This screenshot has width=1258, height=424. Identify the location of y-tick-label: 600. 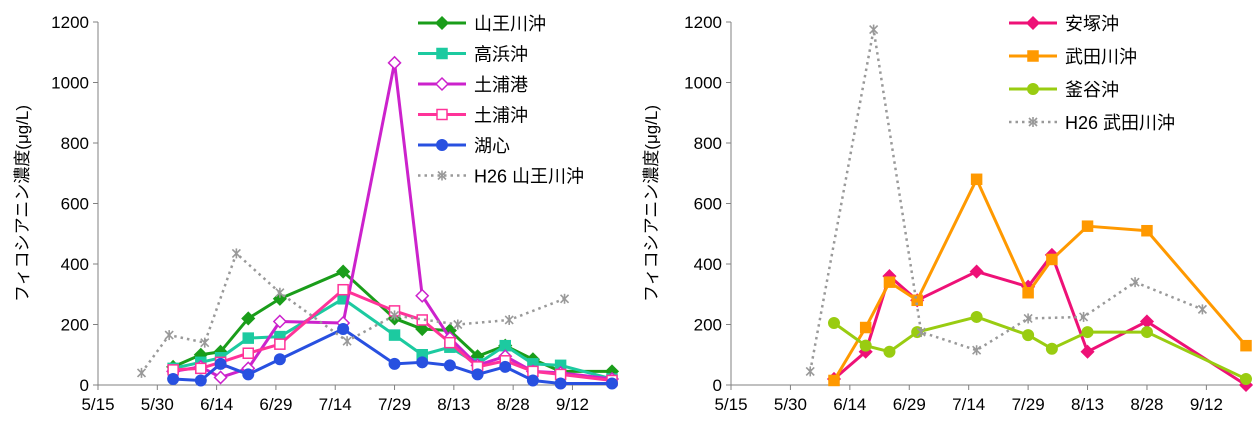
(75, 204).